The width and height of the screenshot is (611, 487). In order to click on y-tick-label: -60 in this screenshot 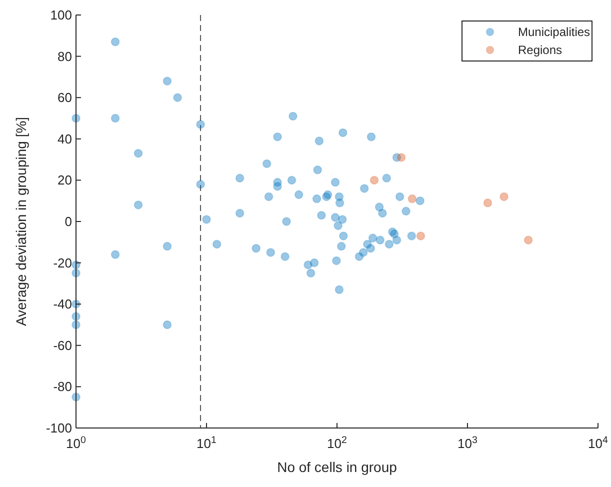, I will do `click(62, 345)`.